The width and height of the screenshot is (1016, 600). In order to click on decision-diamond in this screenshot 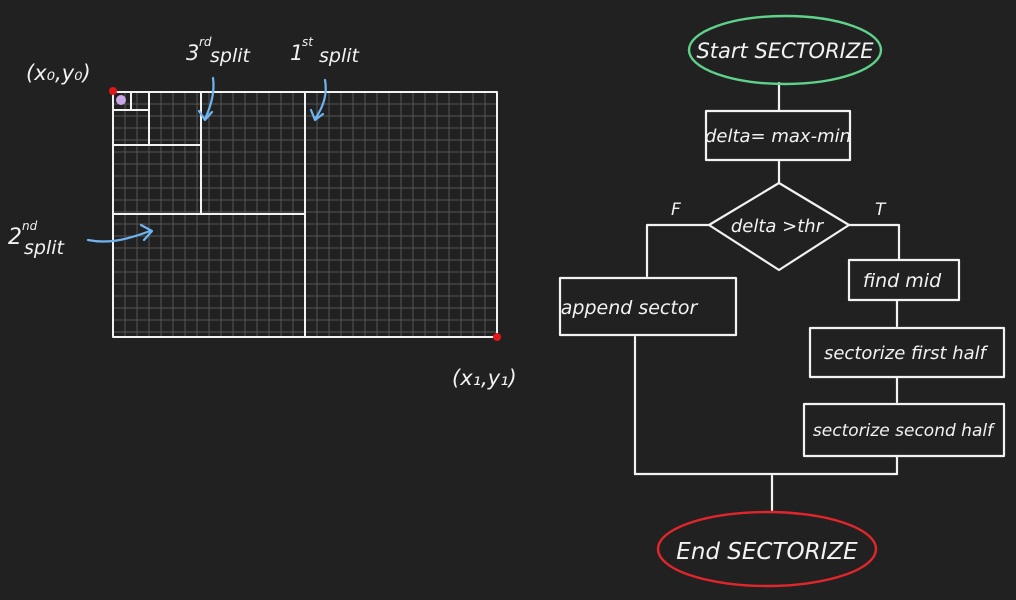, I will do `click(779, 226)`.